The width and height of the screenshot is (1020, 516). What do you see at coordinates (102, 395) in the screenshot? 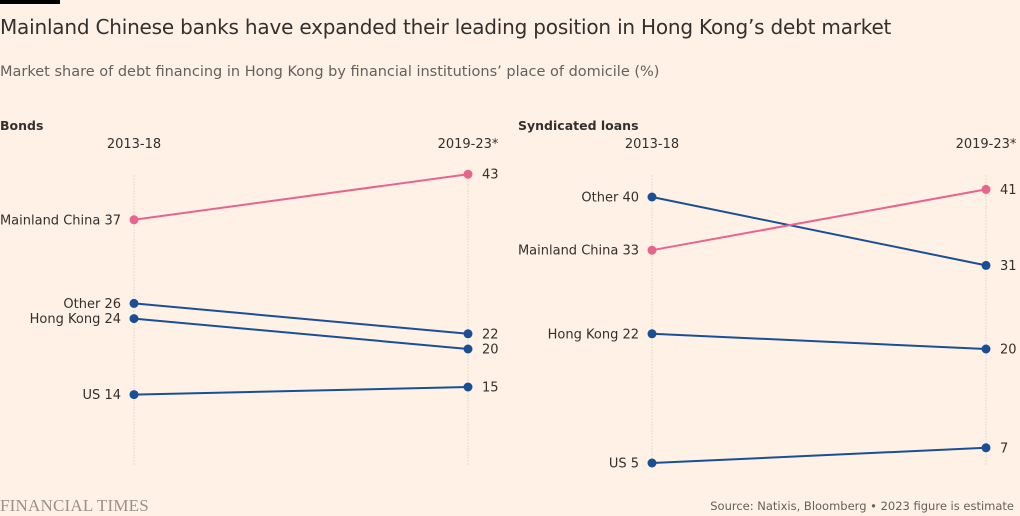
I see `label-start-us: US 14` at bounding box center [102, 395].